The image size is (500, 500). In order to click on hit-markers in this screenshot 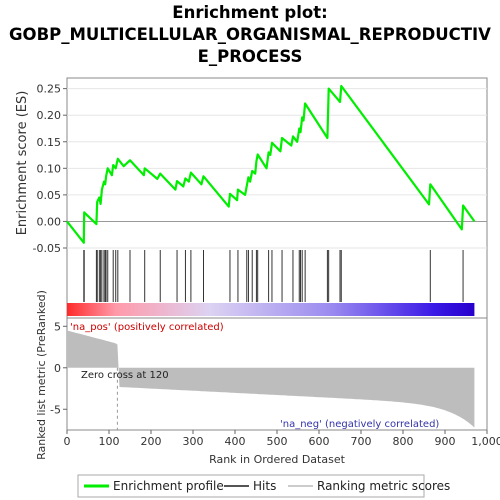, I will do `click(273, 276)`.